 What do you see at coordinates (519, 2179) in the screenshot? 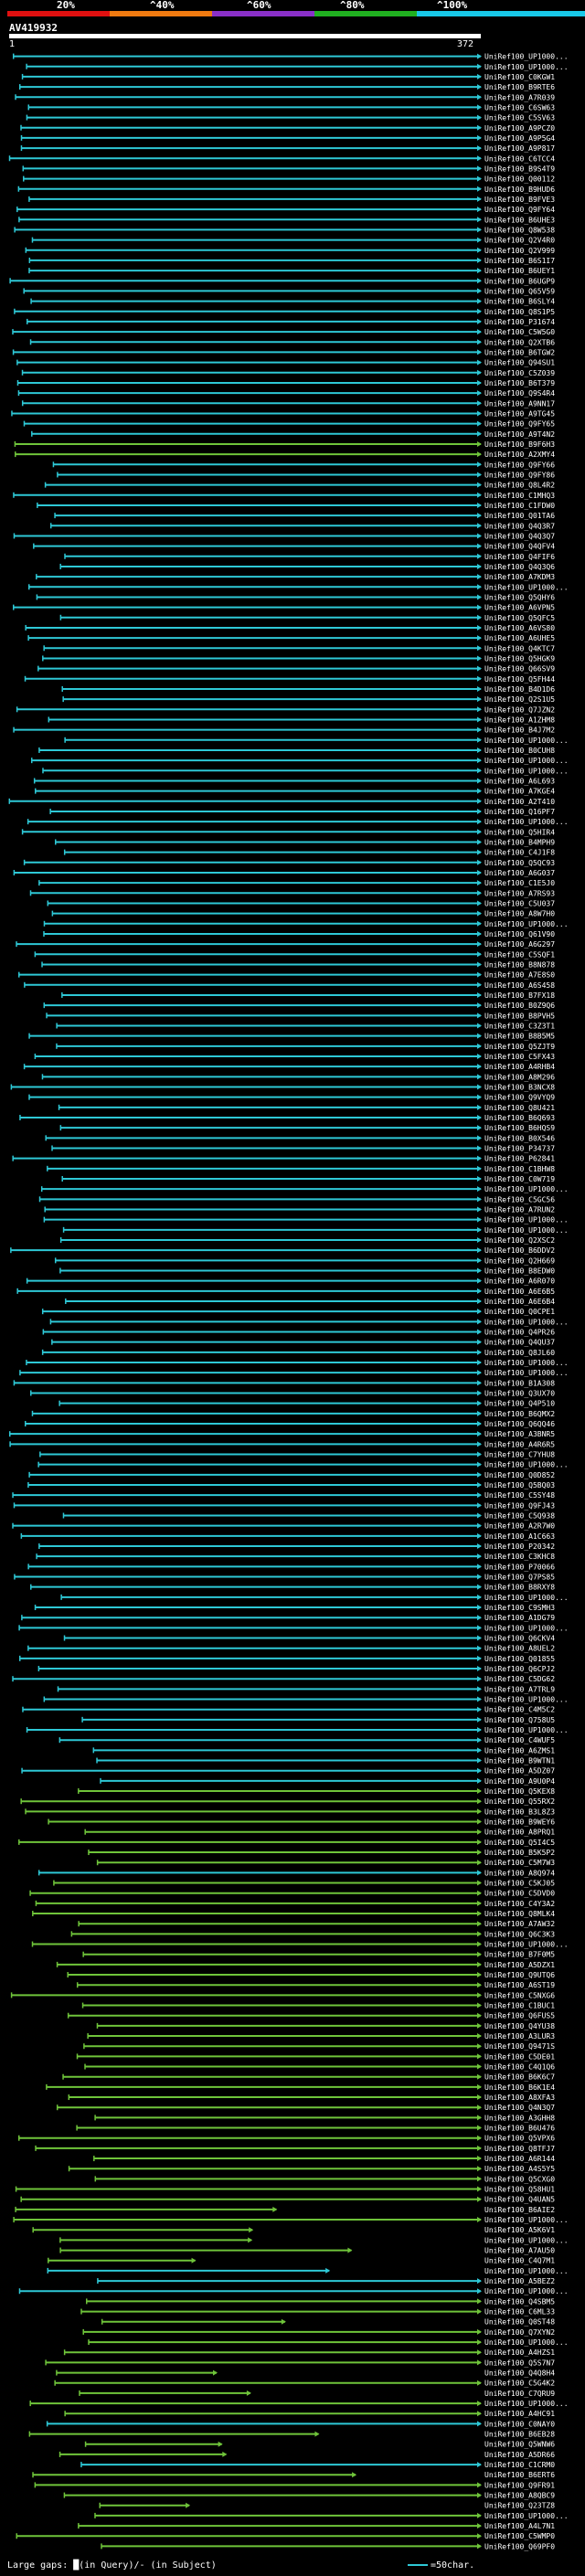
I see `hit-label: UniRef100_Q5CXG0` at bounding box center [519, 2179].